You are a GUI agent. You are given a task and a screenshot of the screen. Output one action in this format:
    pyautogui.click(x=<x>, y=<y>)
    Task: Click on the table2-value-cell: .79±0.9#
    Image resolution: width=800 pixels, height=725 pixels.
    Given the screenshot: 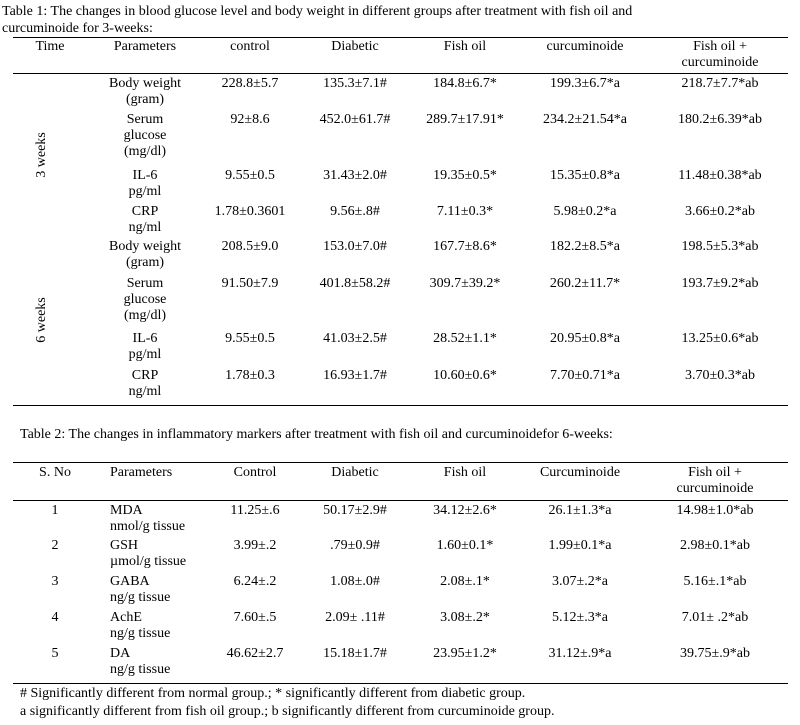 What is the action you would take?
    pyautogui.click(x=355, y=545)
    